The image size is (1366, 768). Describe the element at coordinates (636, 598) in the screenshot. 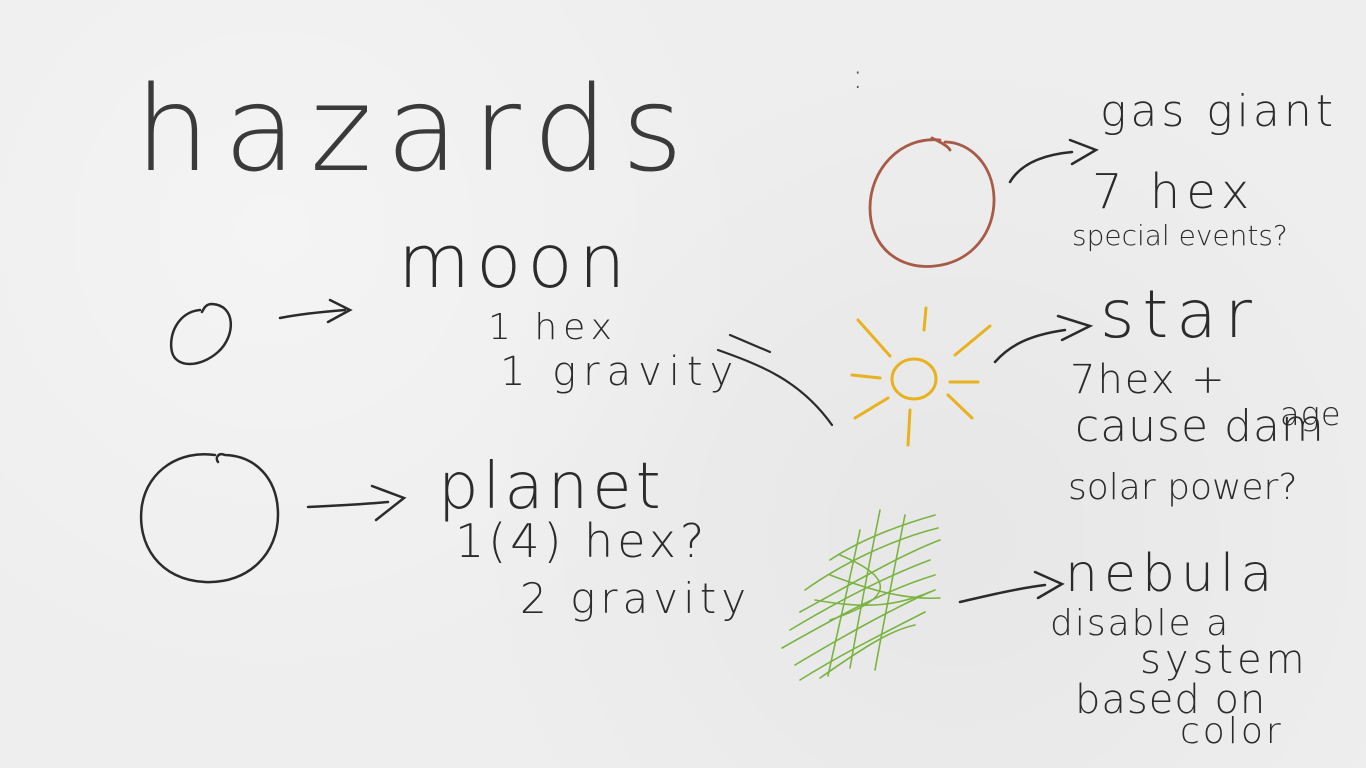

I see `planet-gravity: 2 gravity` at that location.